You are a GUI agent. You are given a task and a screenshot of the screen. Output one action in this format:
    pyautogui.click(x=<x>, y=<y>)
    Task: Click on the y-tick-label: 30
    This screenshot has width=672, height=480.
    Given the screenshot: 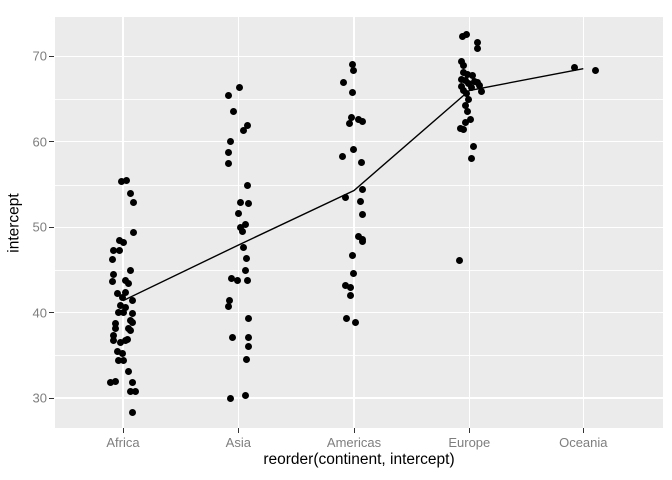 What is the action you would take?
    pyautogui.click(x=39, y=398)
    